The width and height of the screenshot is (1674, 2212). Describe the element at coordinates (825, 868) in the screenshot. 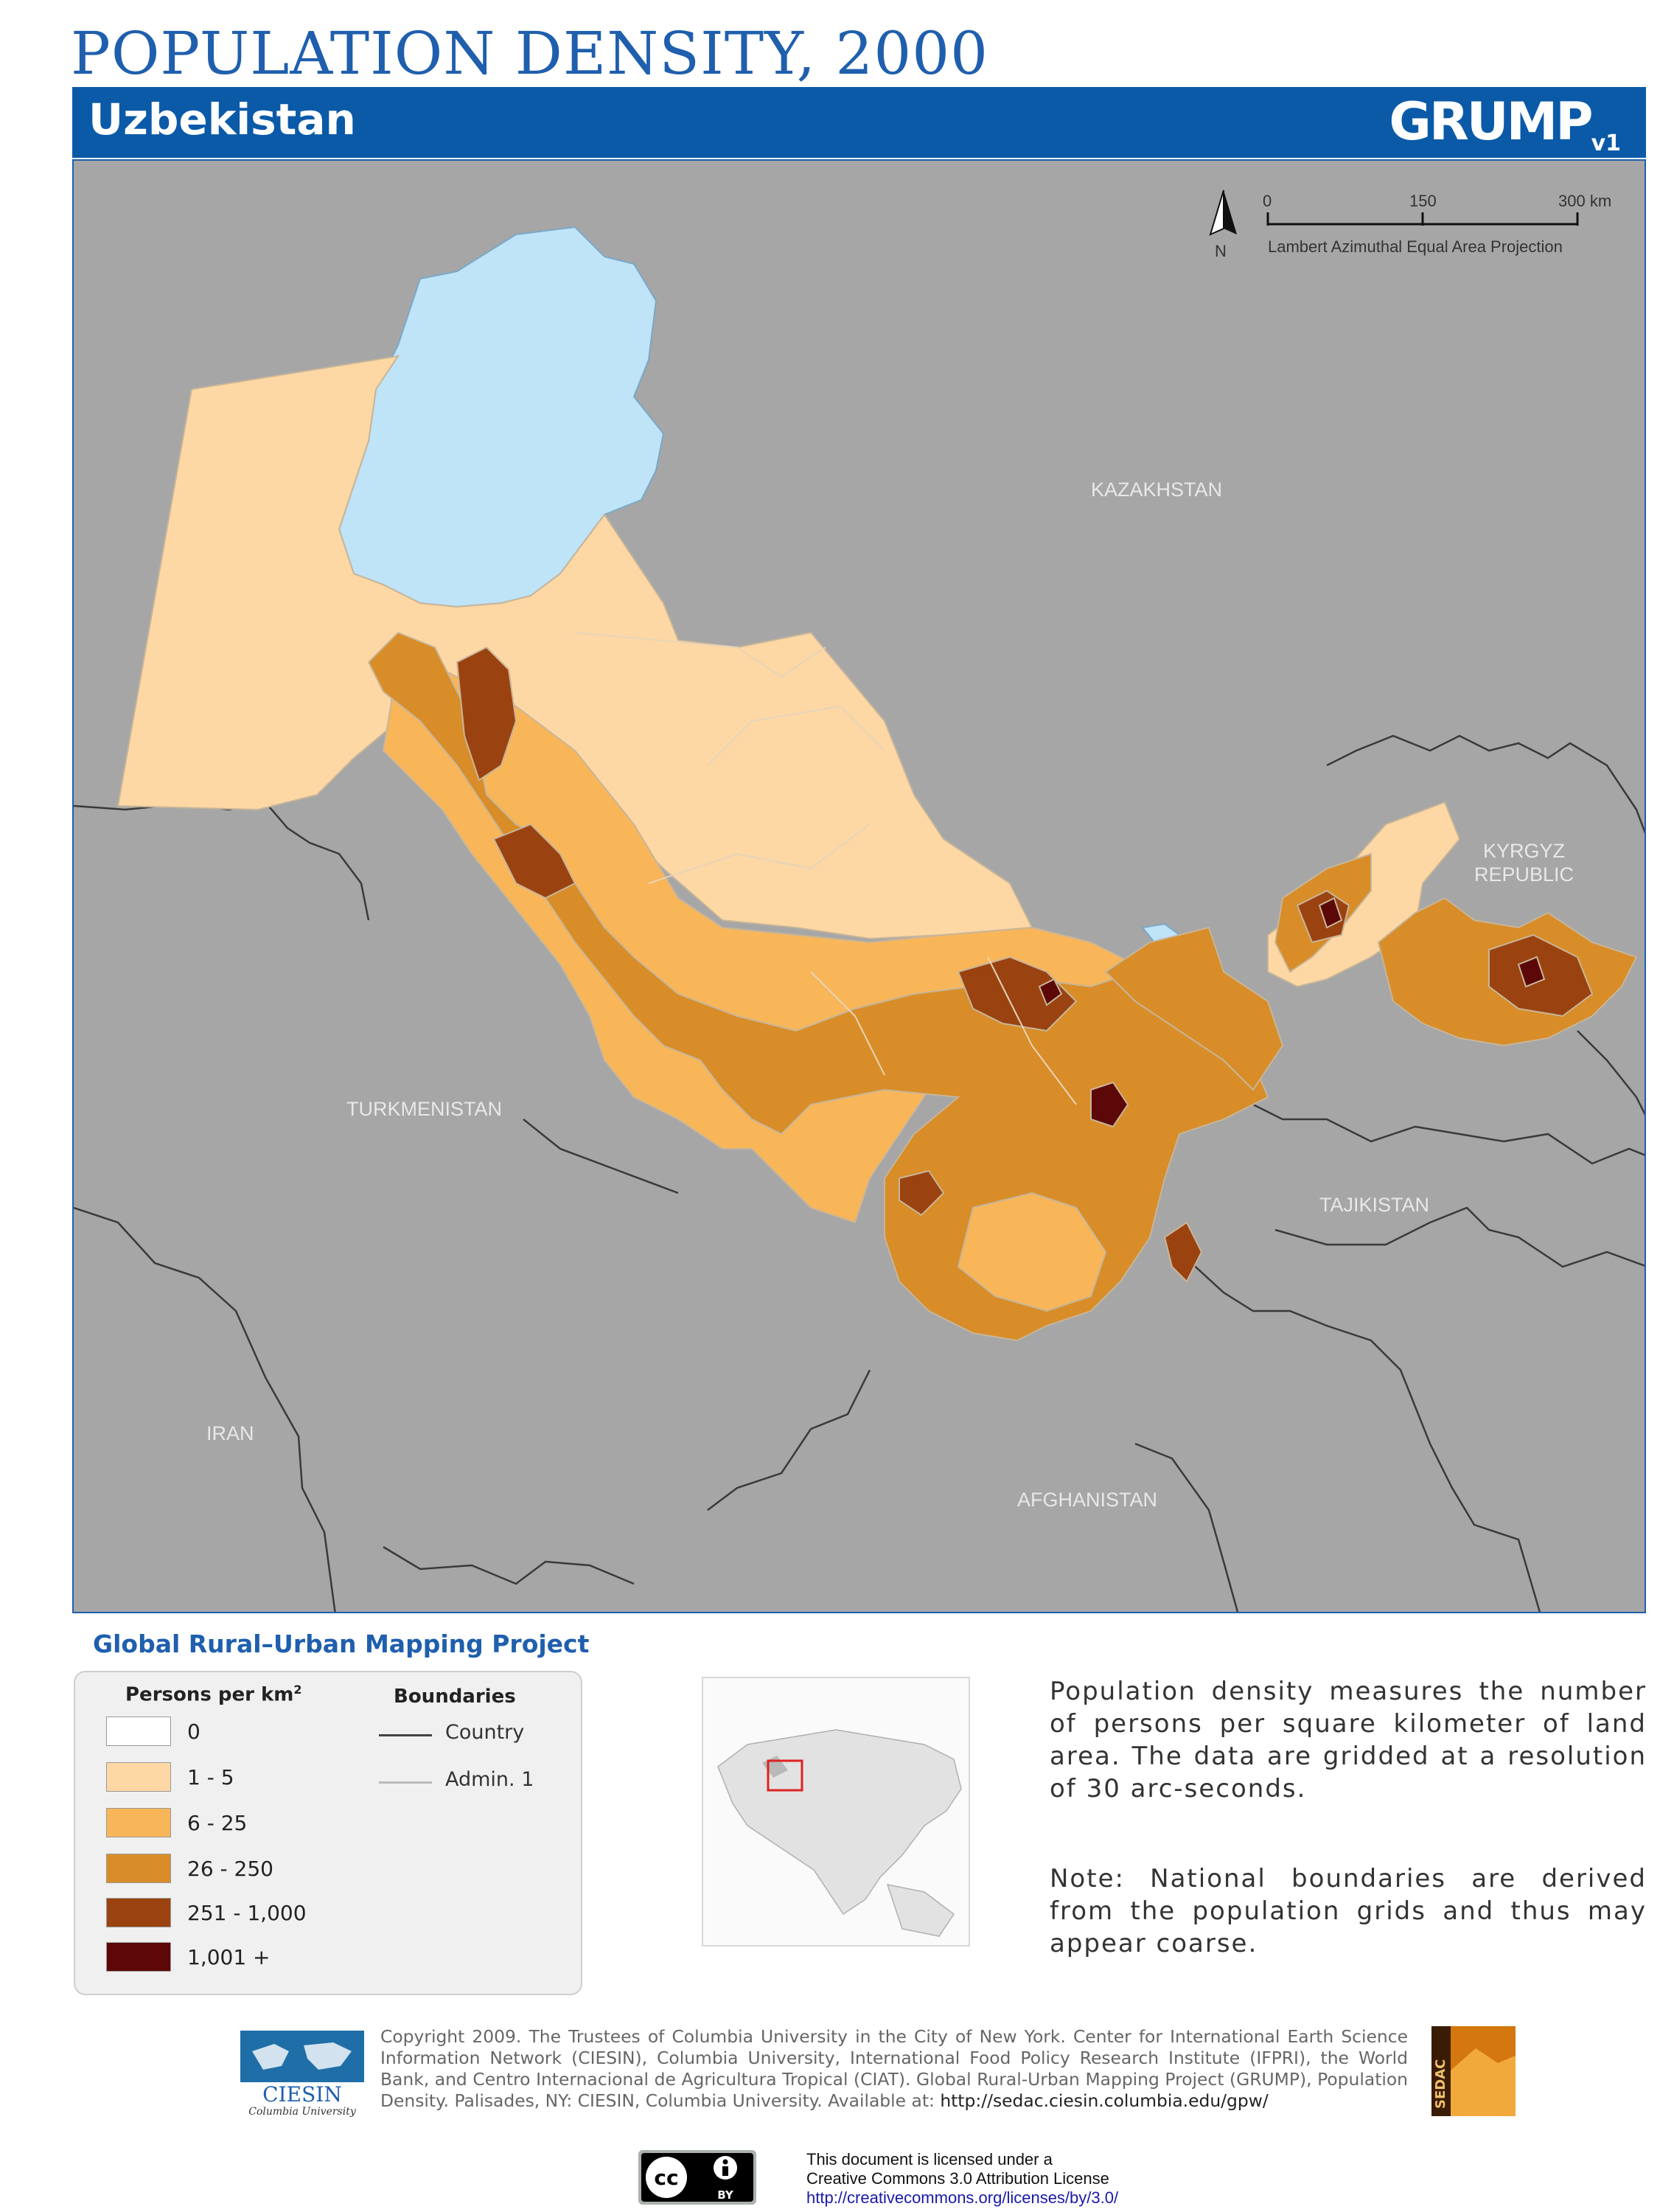

I see `admin-boundaries` at that location.